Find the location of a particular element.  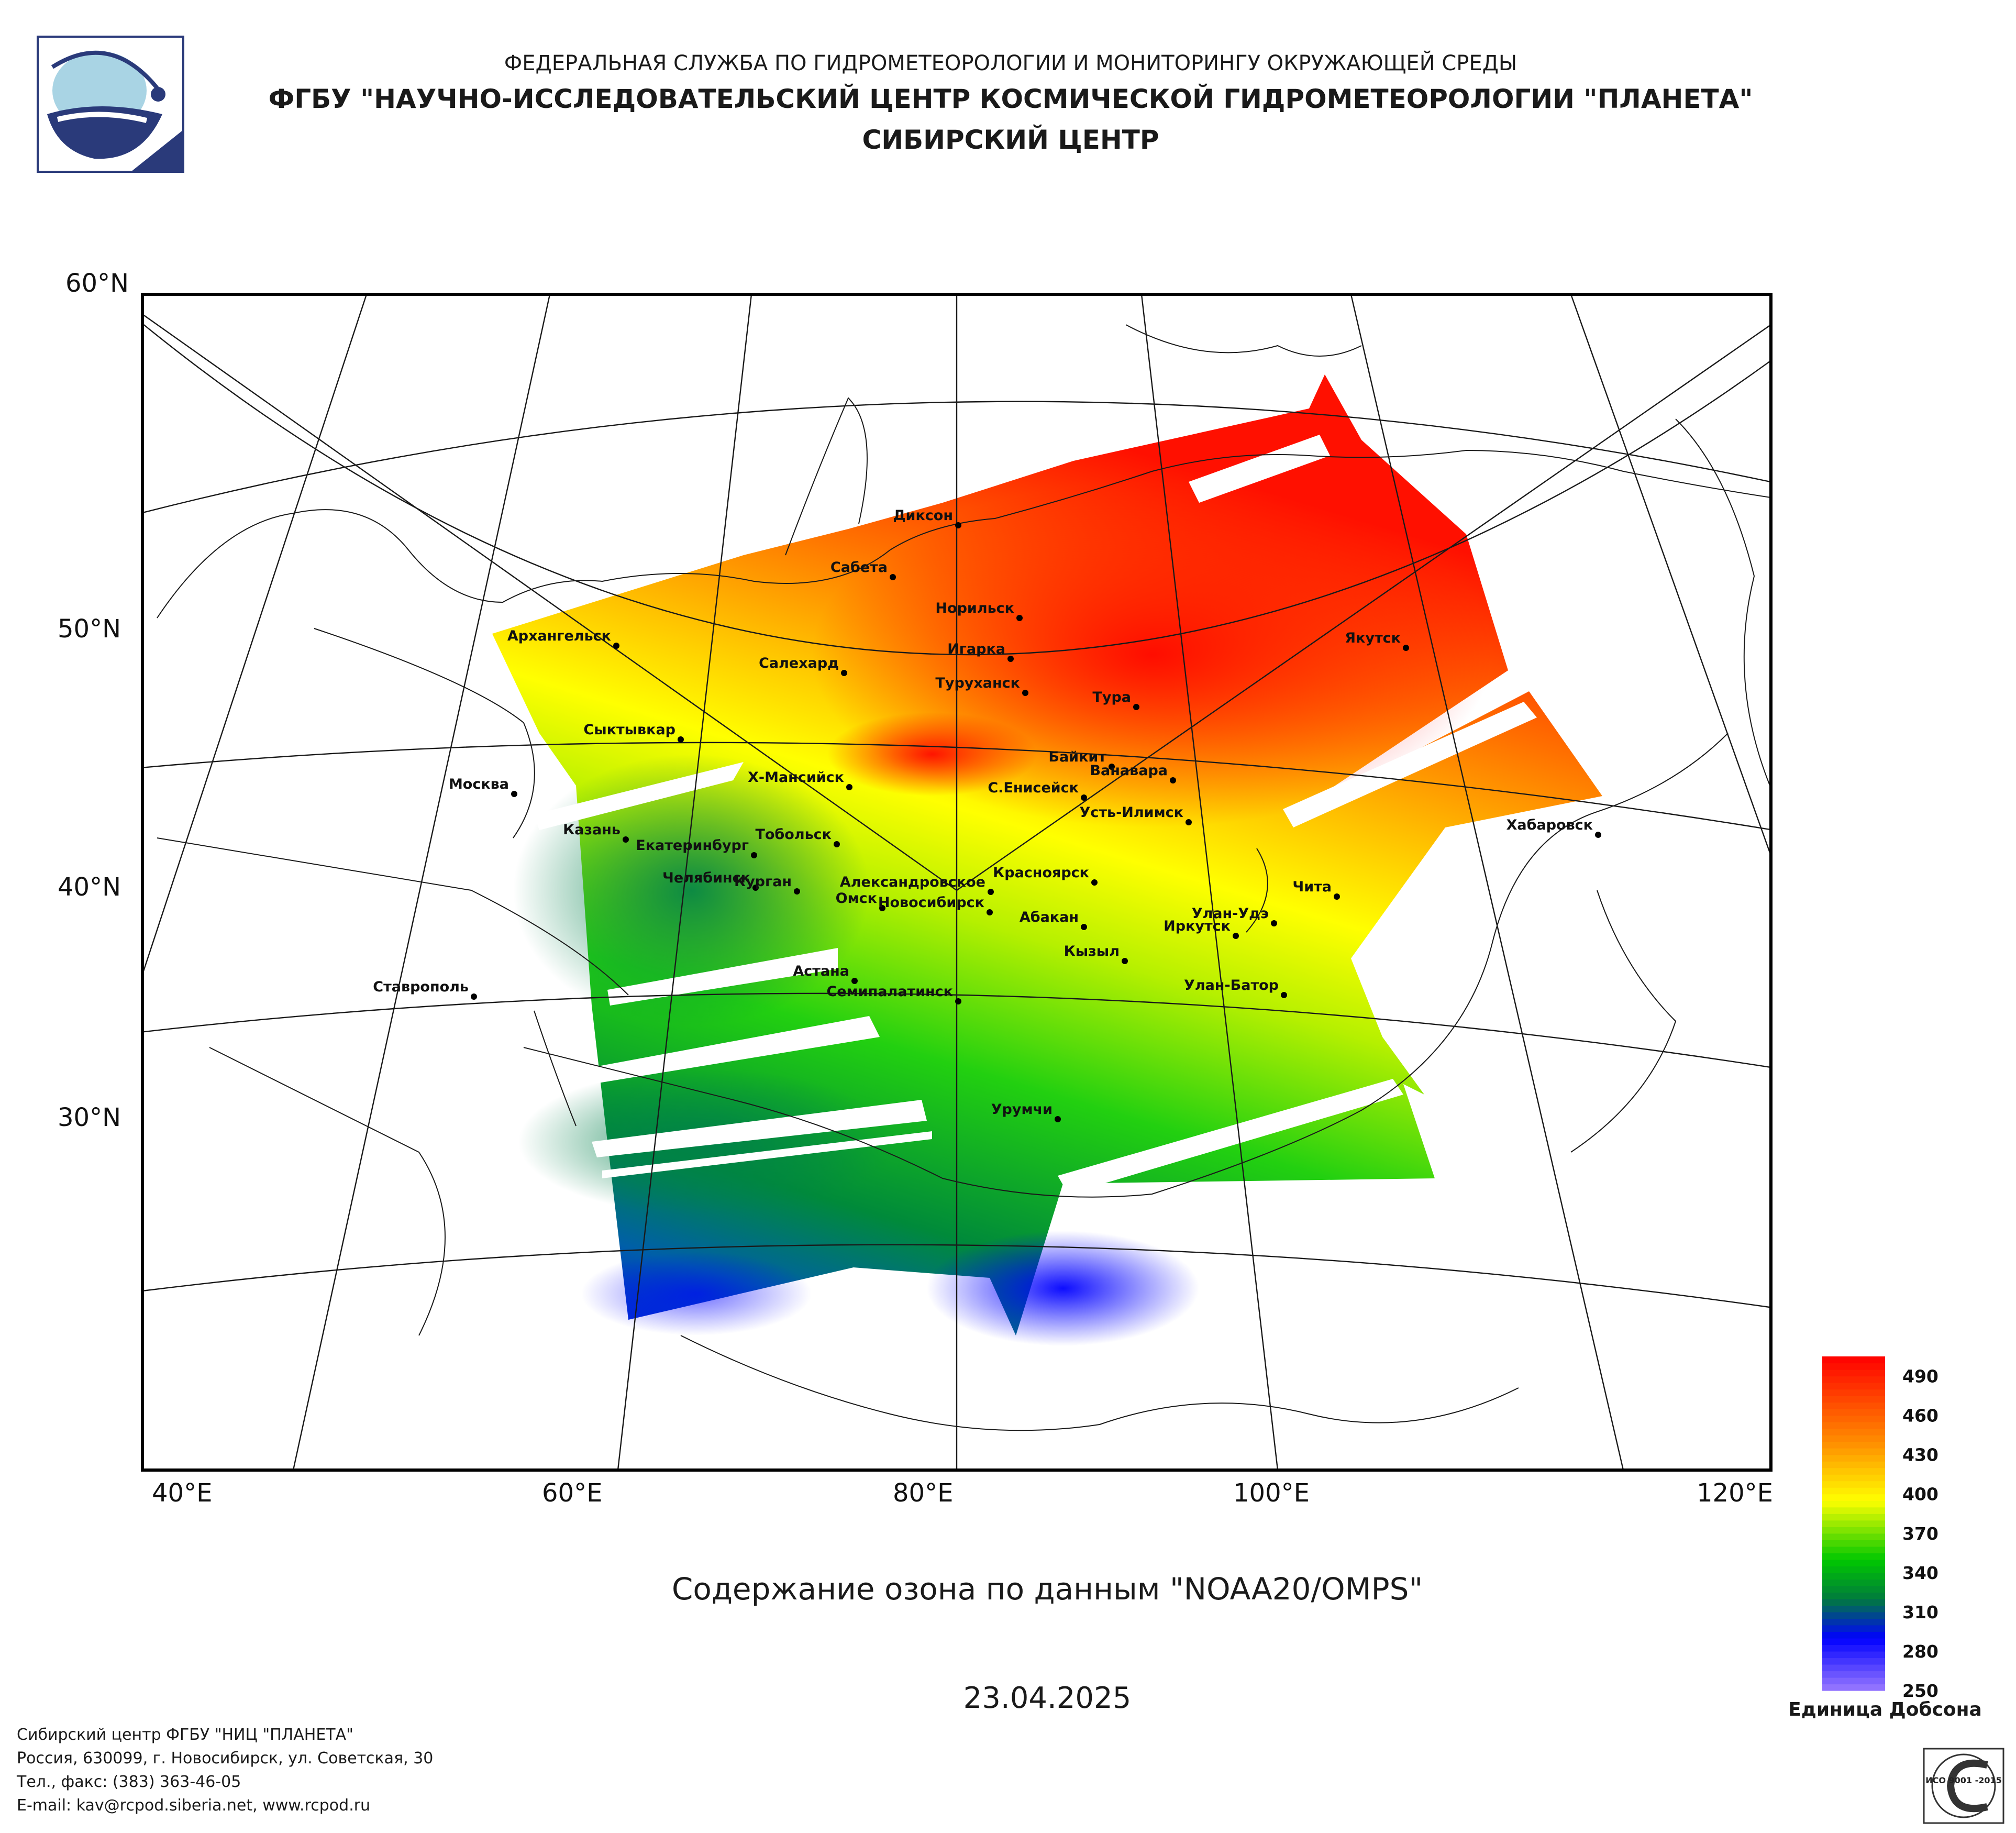

header-center: СИБИРСКИЙ ЦЕНТР is located at coordinates (1011, 140).